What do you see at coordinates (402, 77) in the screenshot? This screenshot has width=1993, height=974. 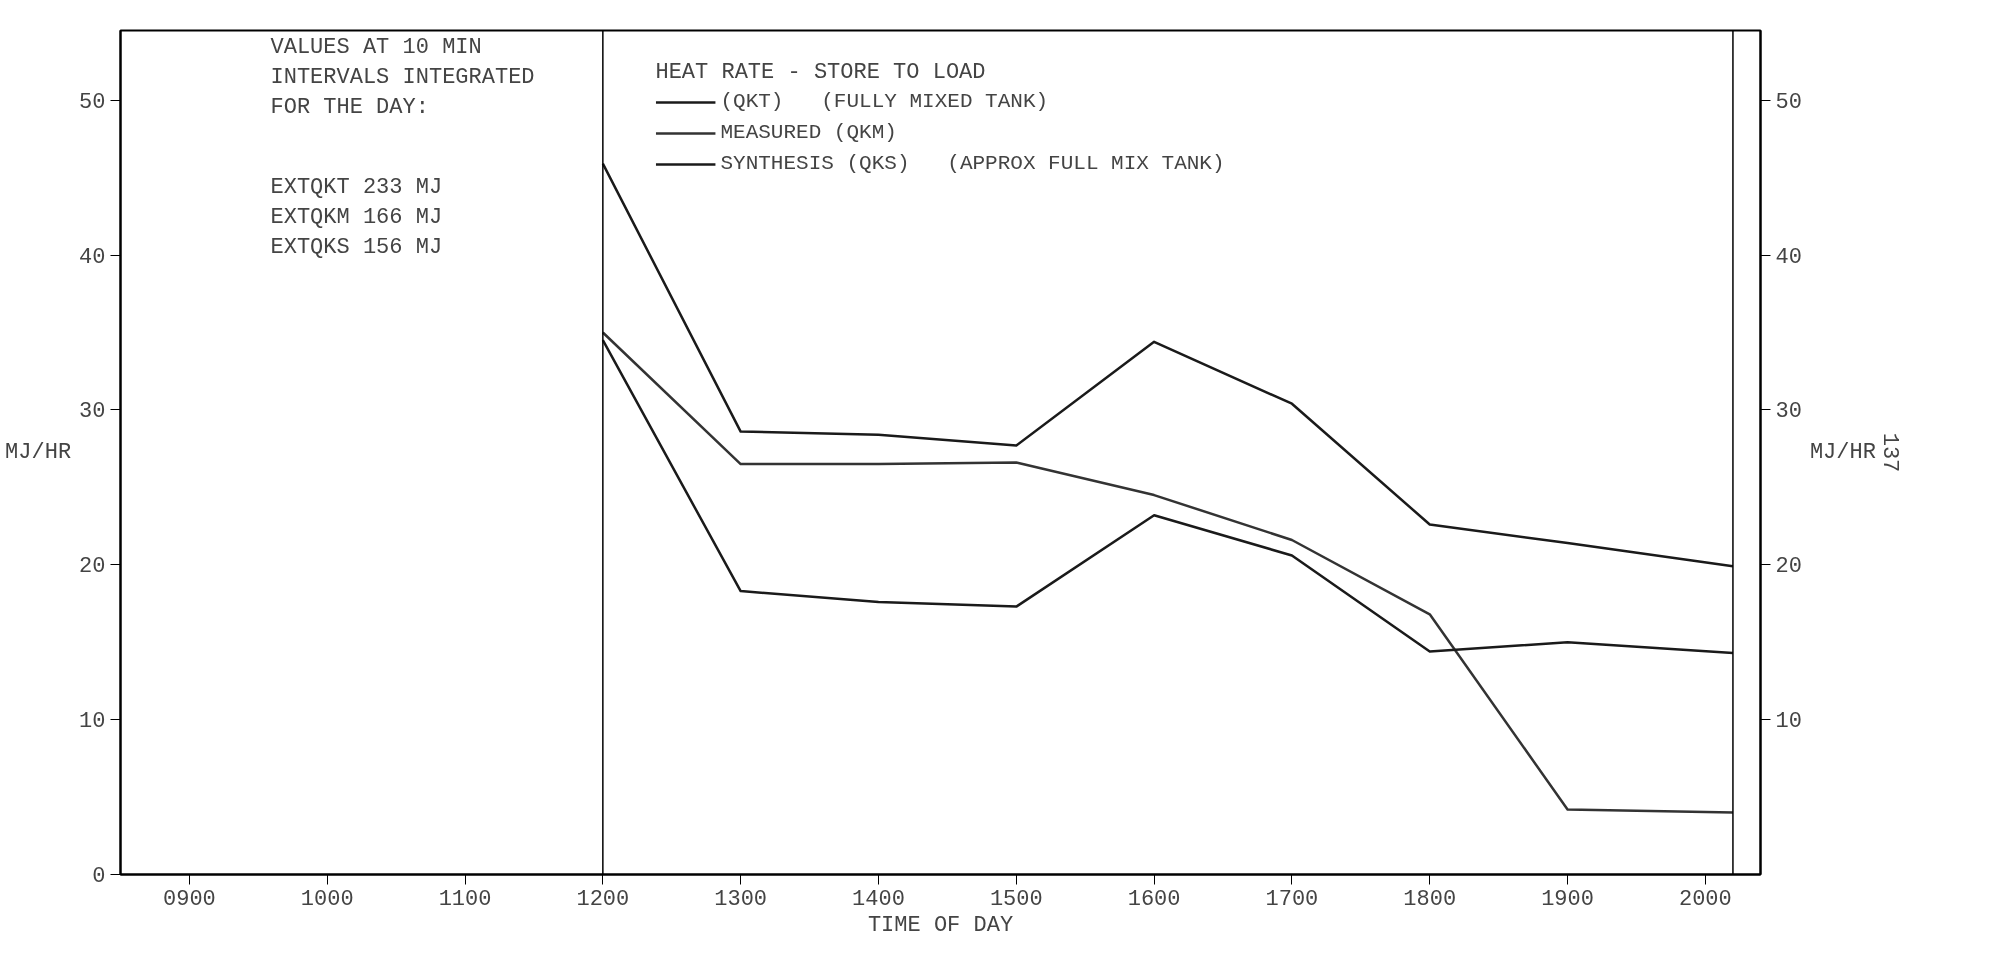 I see `annotation: VALUES AT 10 MIN INTERVALS INTEGRATED FOR THE DAY:` at bounding box center [402, 77].